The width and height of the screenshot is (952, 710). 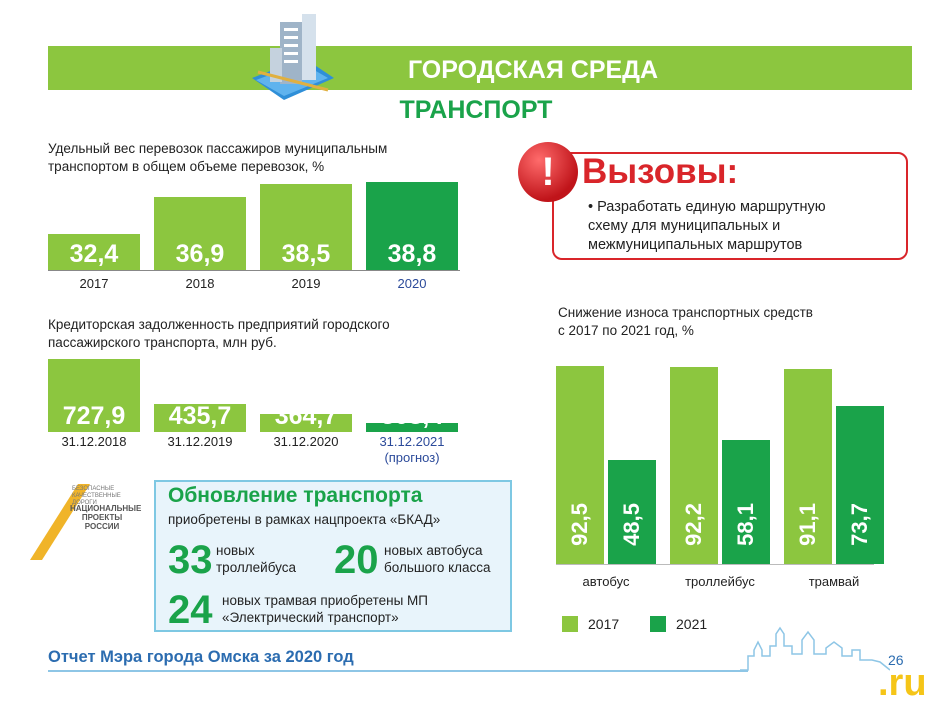 I want to click on challenge-line: межмуниципальных маршрутов, so click(x=695, y=245).